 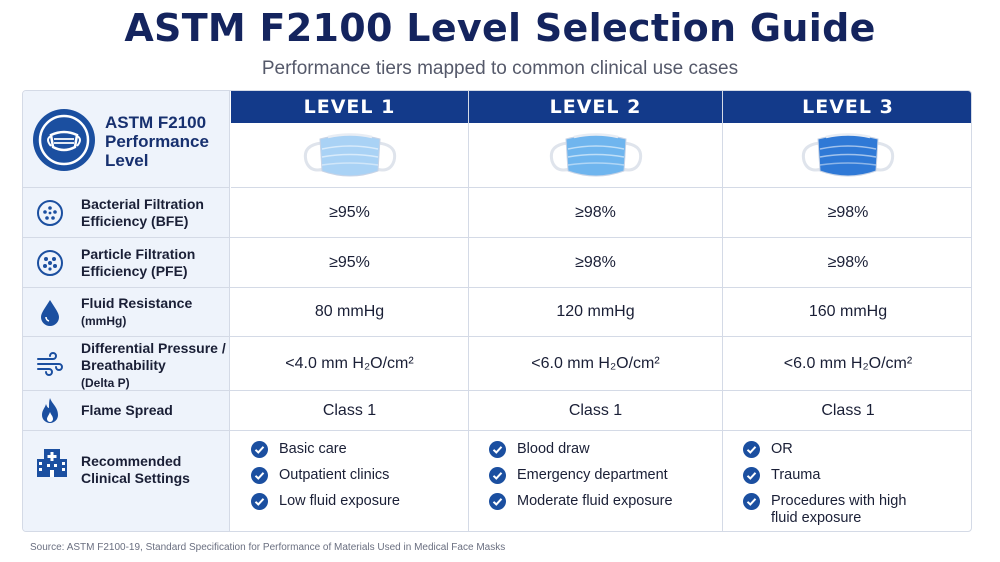 I want to click on mask-icon, so click(x=64, y=140).